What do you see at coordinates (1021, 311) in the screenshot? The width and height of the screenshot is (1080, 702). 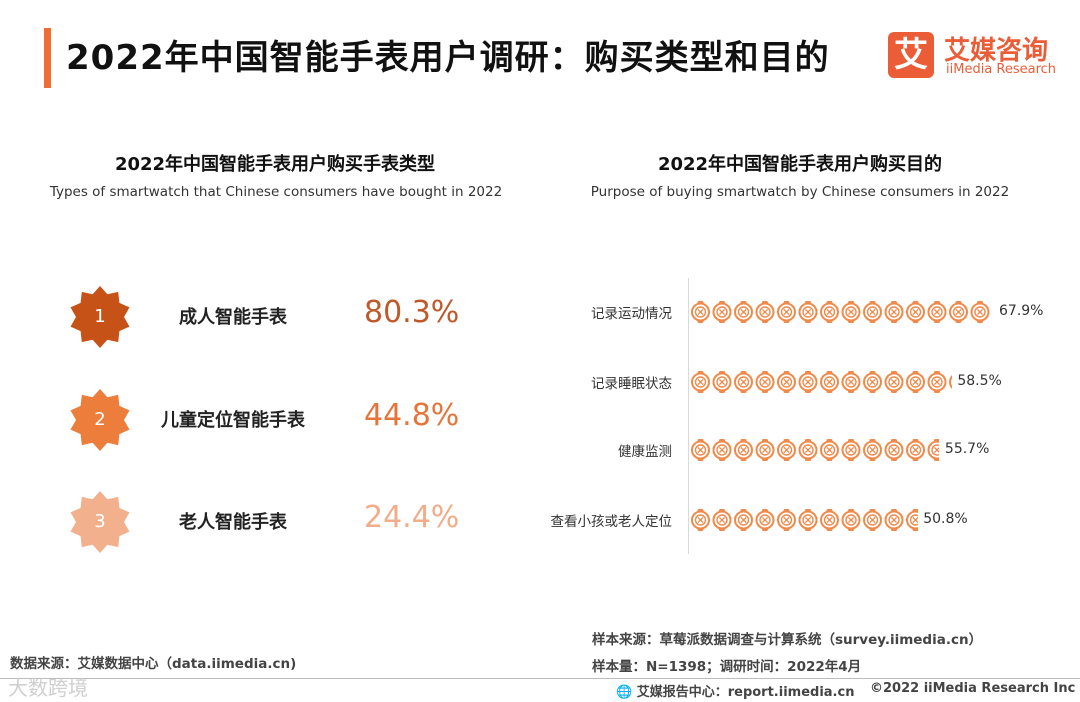 I see `purpose-value: 67.9%` at bounding box center [1021, 311].